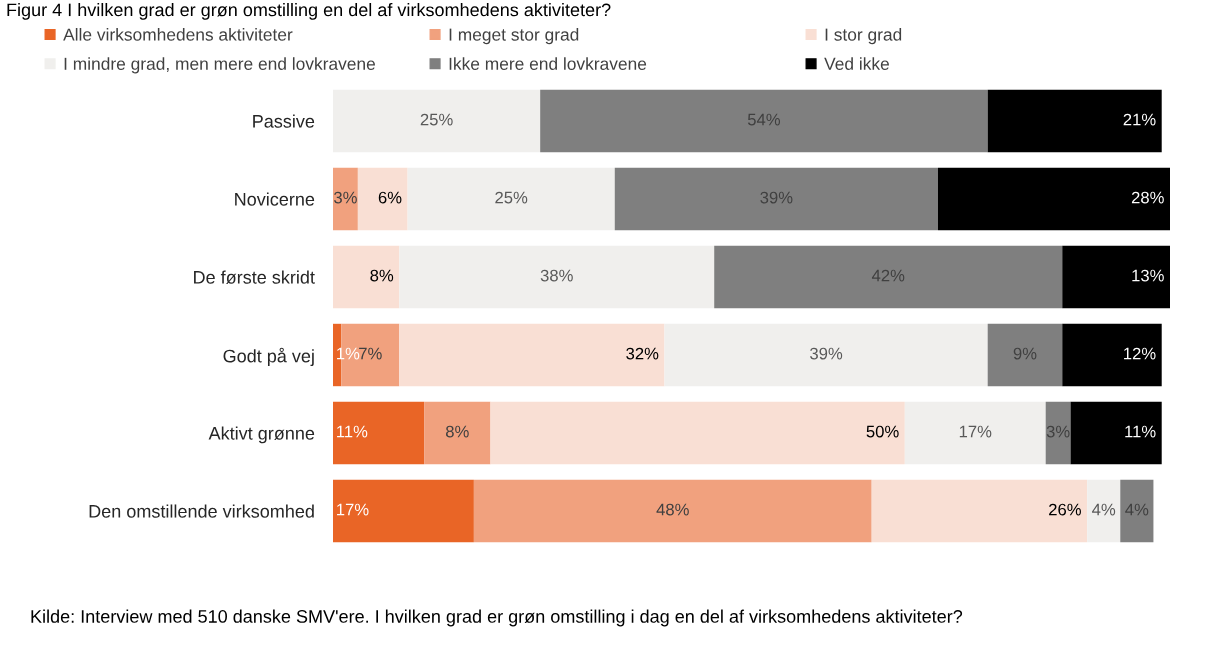 The height and width of the screenshot is (660, 1212). I want to click on data-label: 50%, so click(882, 431).